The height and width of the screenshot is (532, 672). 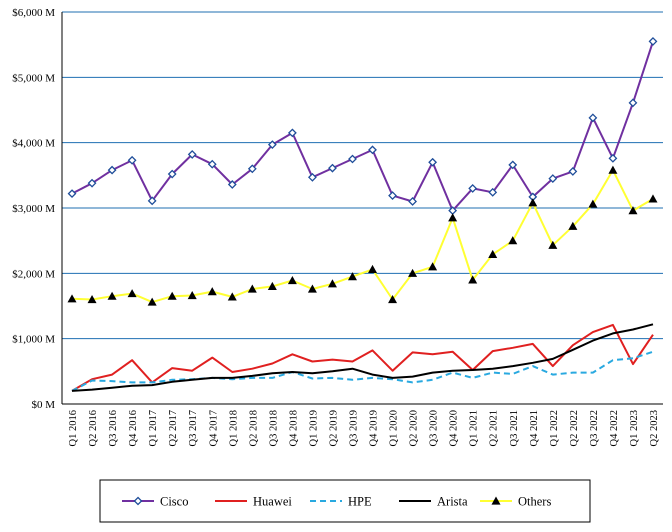 I want to click on series-line-huawei, so click(x=362, y=357).